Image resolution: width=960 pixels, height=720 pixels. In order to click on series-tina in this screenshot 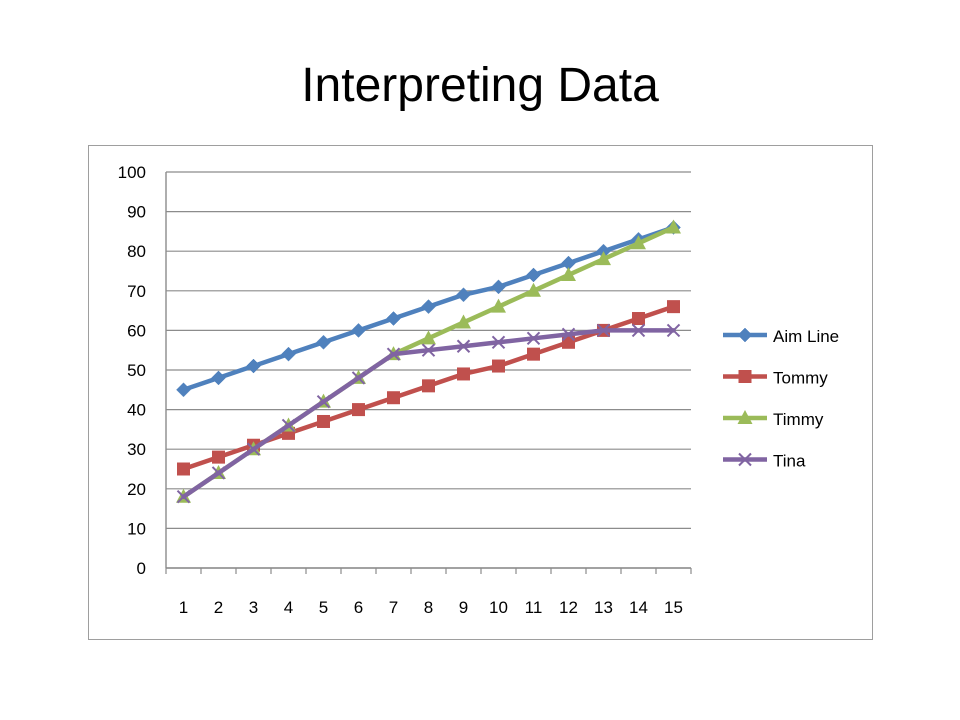, I will do `click(428, 413)`.